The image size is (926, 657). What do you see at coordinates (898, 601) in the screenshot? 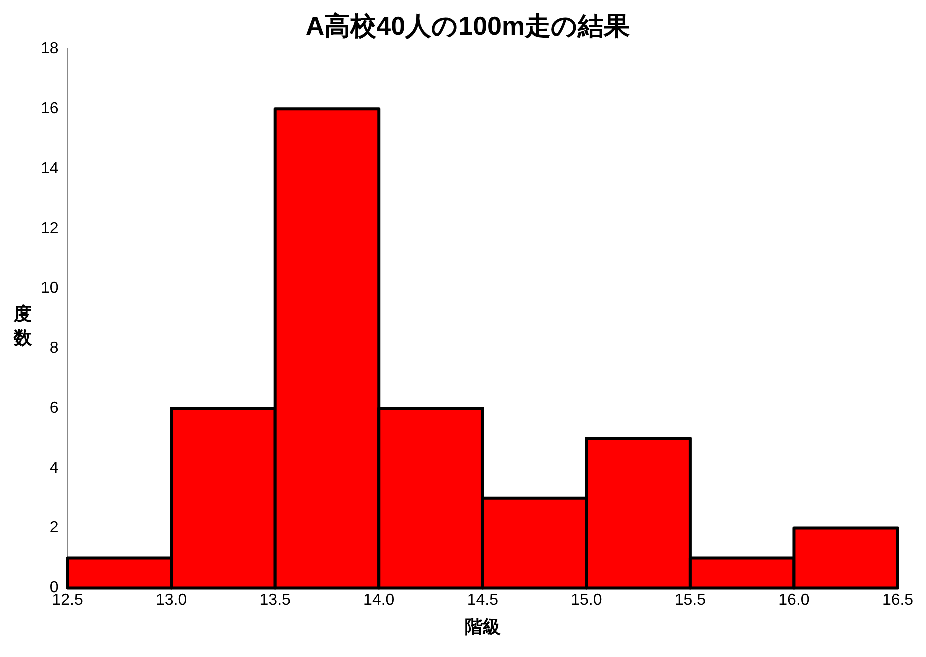
I see `x-tick-label: 16.5` at bounding box center [898, 601].